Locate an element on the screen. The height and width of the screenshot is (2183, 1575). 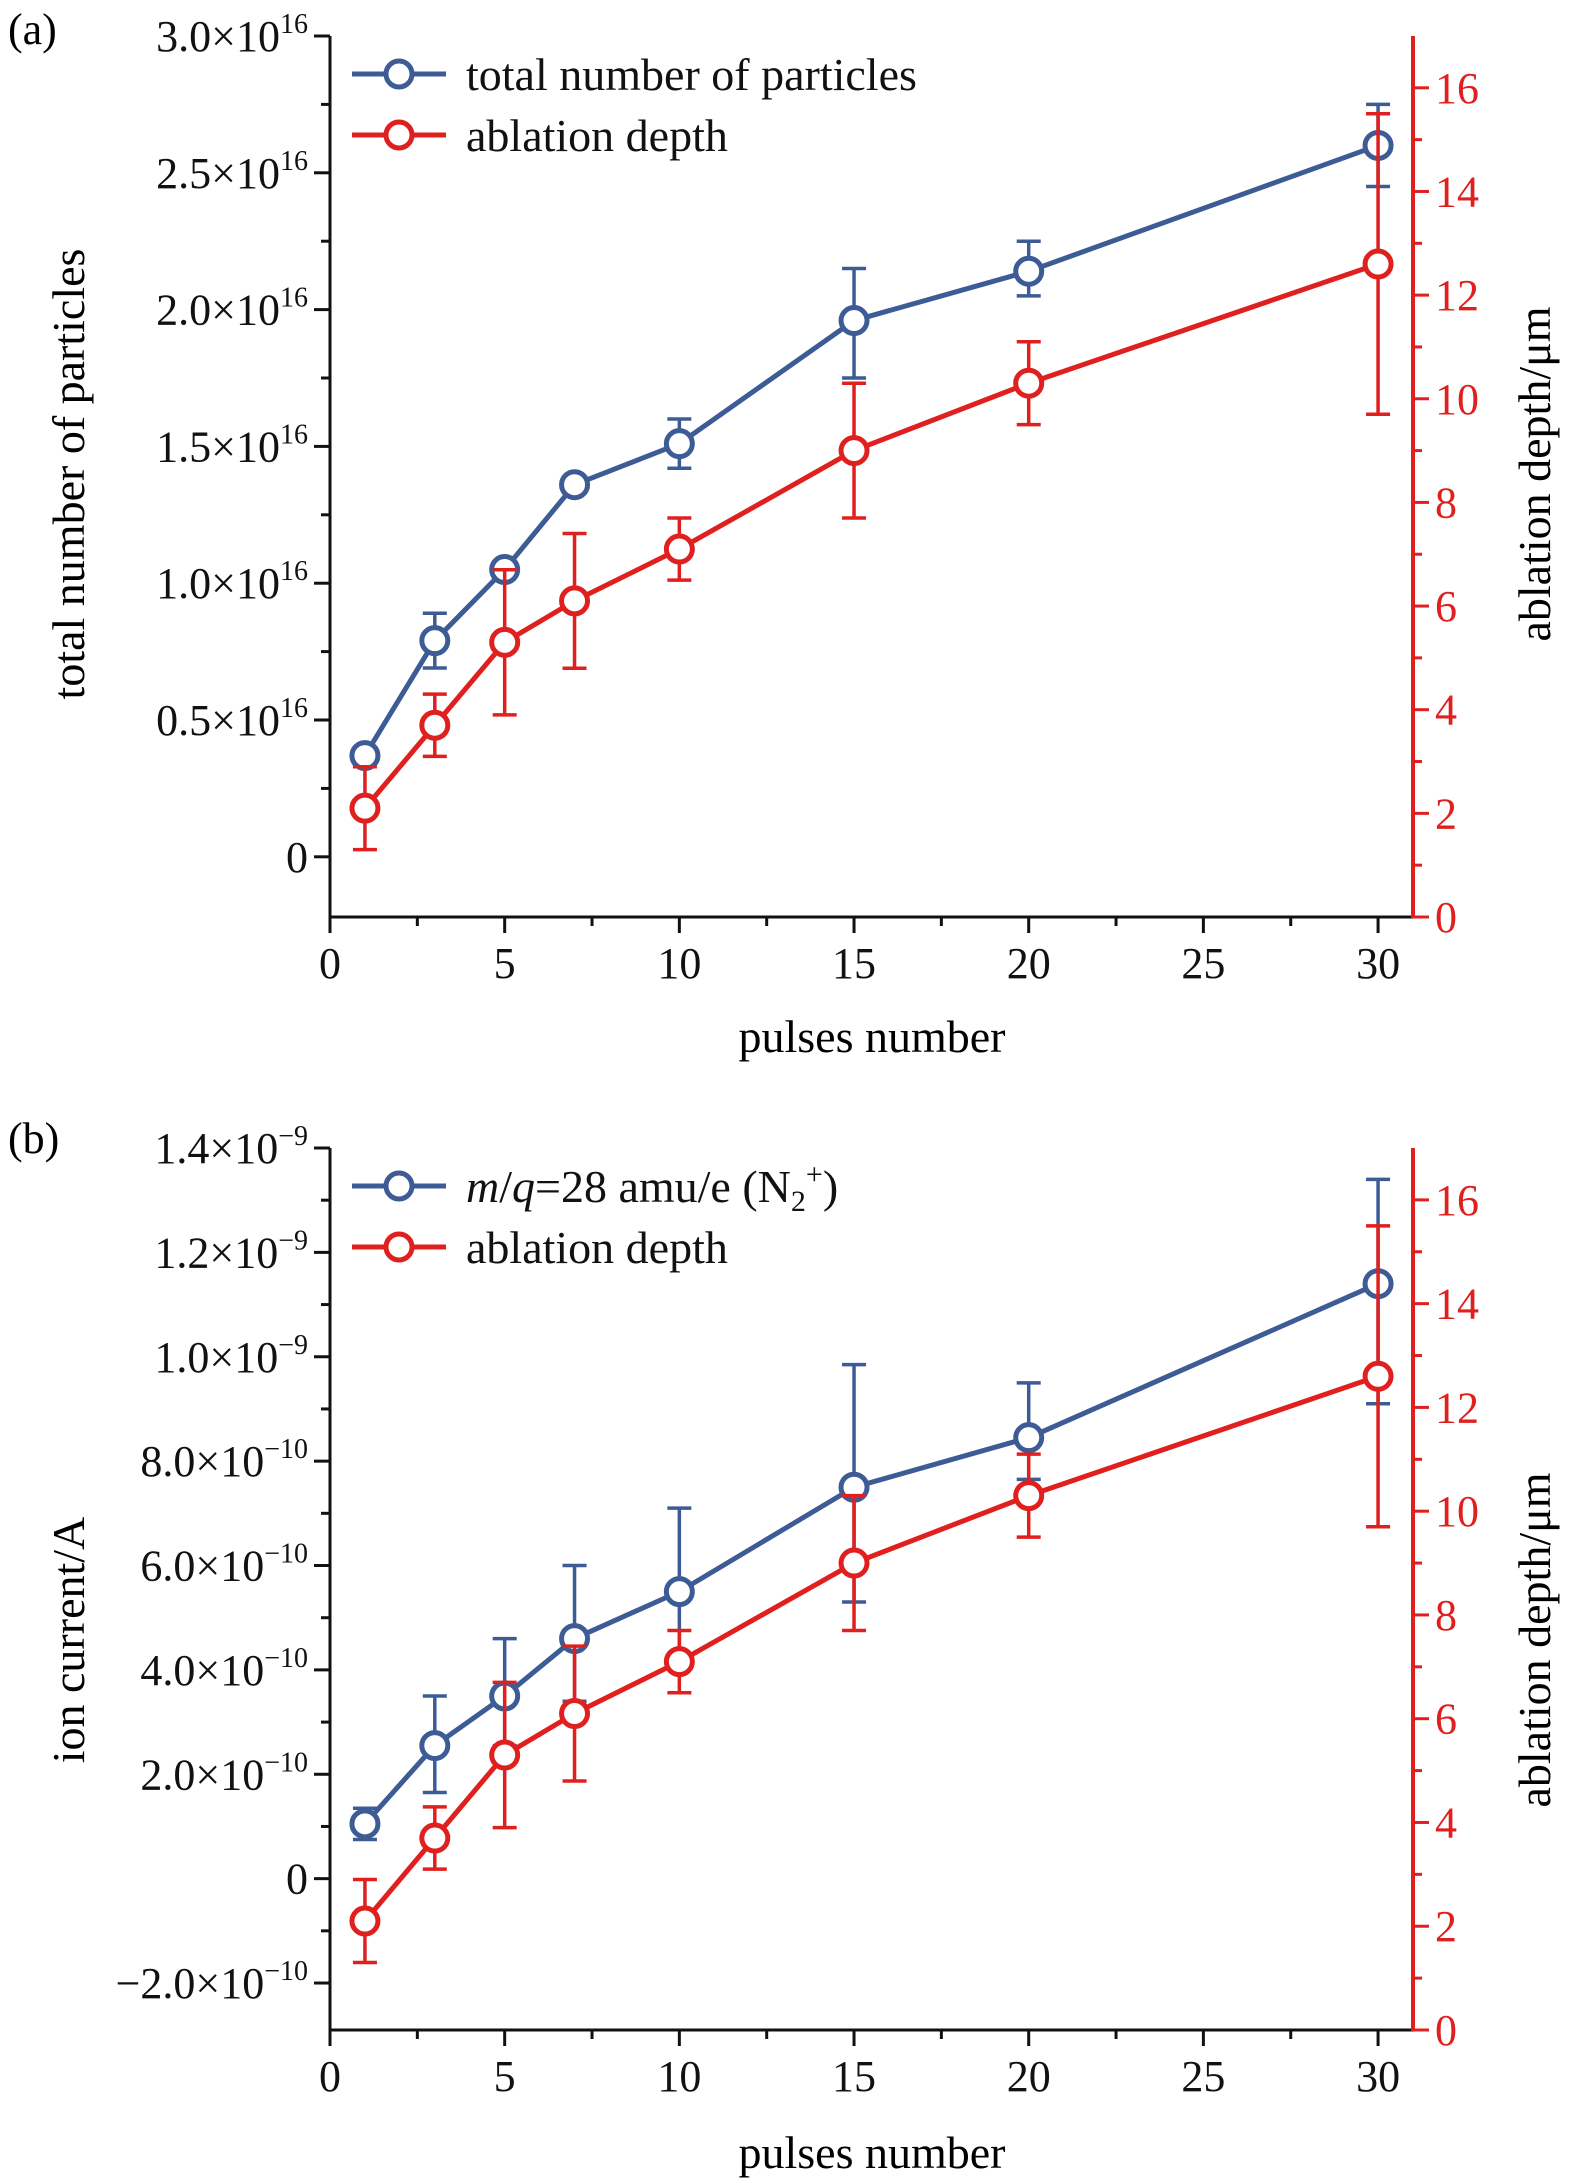
panel-a-x-tick-label: 20 is located at coordinates (1029, 963).